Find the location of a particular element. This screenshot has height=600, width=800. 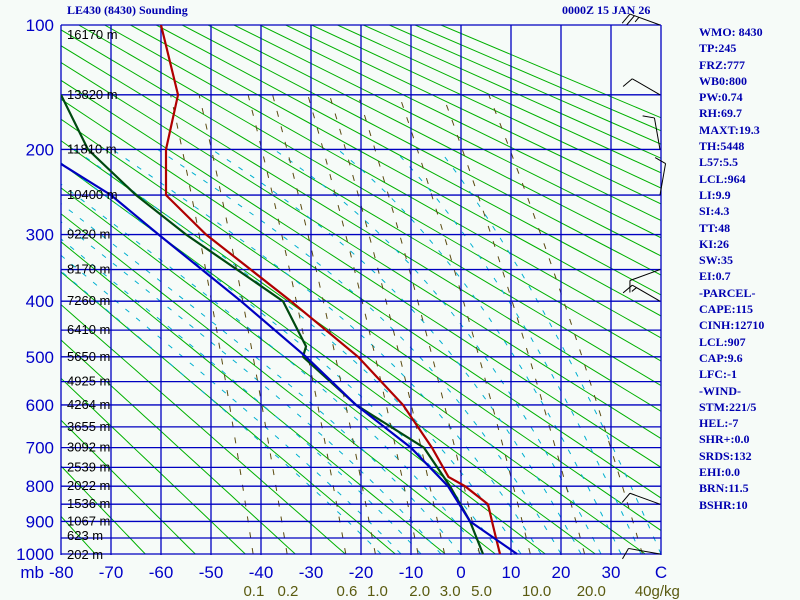

pressure-tick-label: 900 is located at coordinates (40, 521).